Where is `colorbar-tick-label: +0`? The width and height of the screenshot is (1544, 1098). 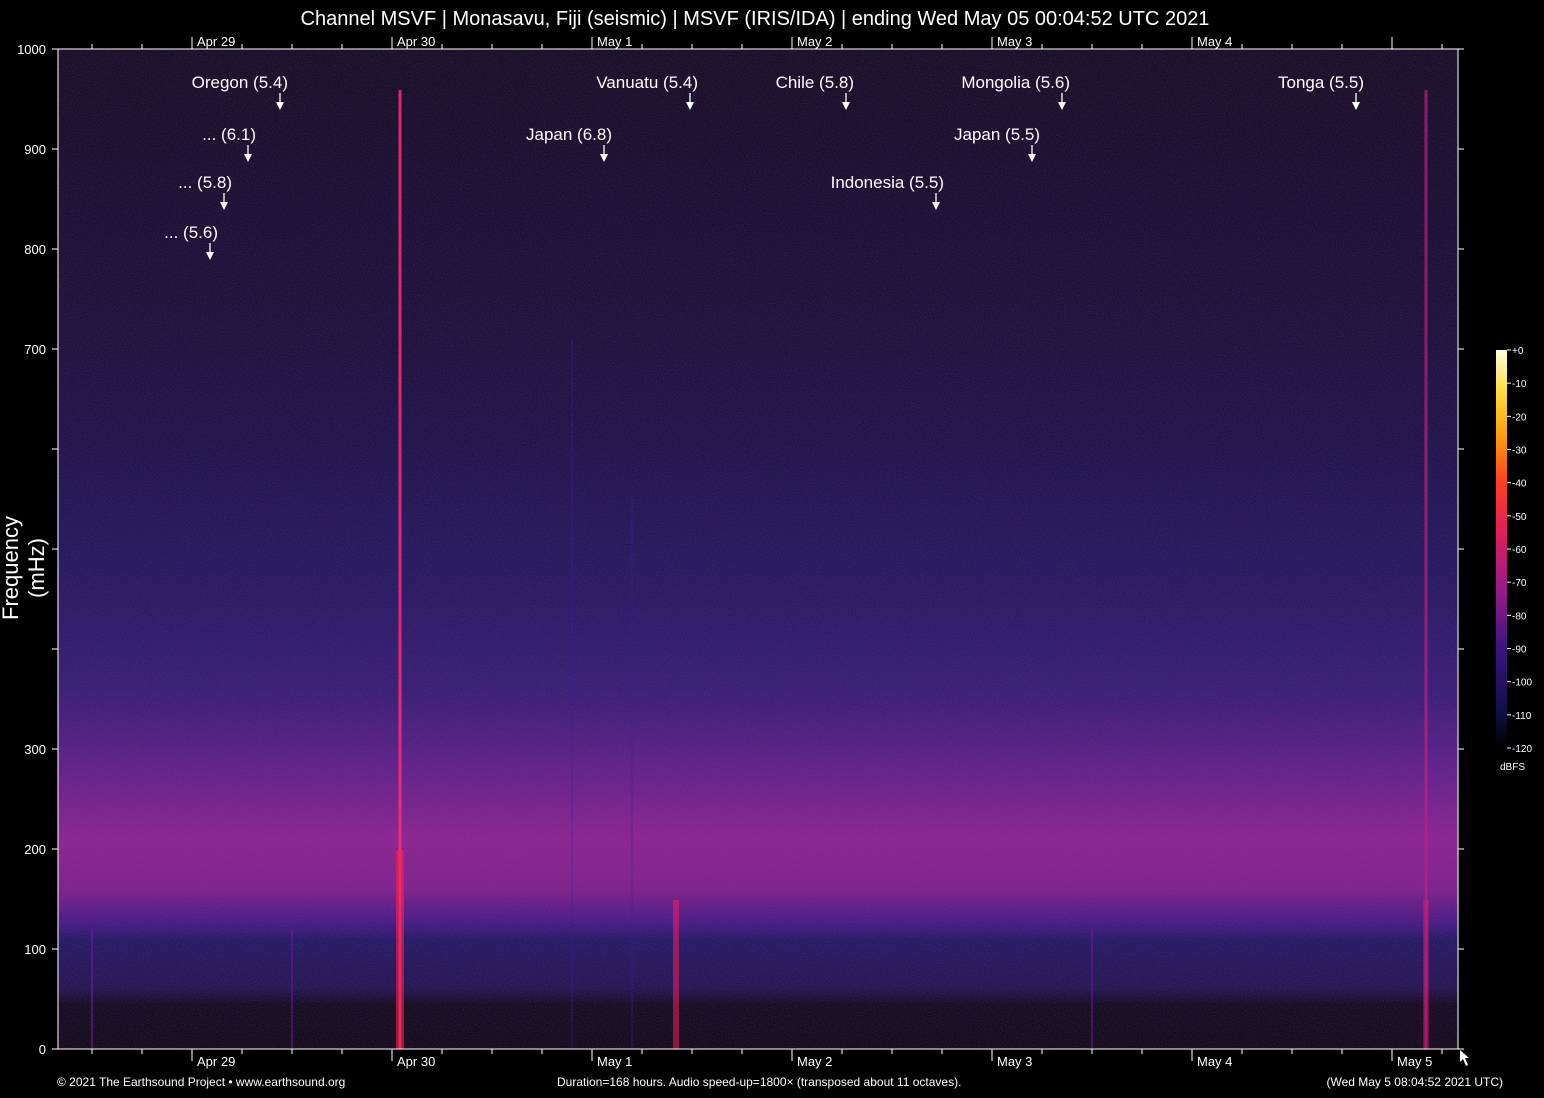 colorbar-tick-label: +0 is located at coordinates (1518, 351).